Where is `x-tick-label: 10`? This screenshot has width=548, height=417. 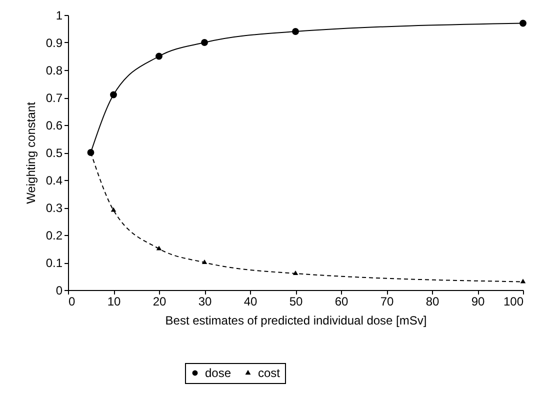 x-tick-label: 10 is located at coordinates (114, 301).